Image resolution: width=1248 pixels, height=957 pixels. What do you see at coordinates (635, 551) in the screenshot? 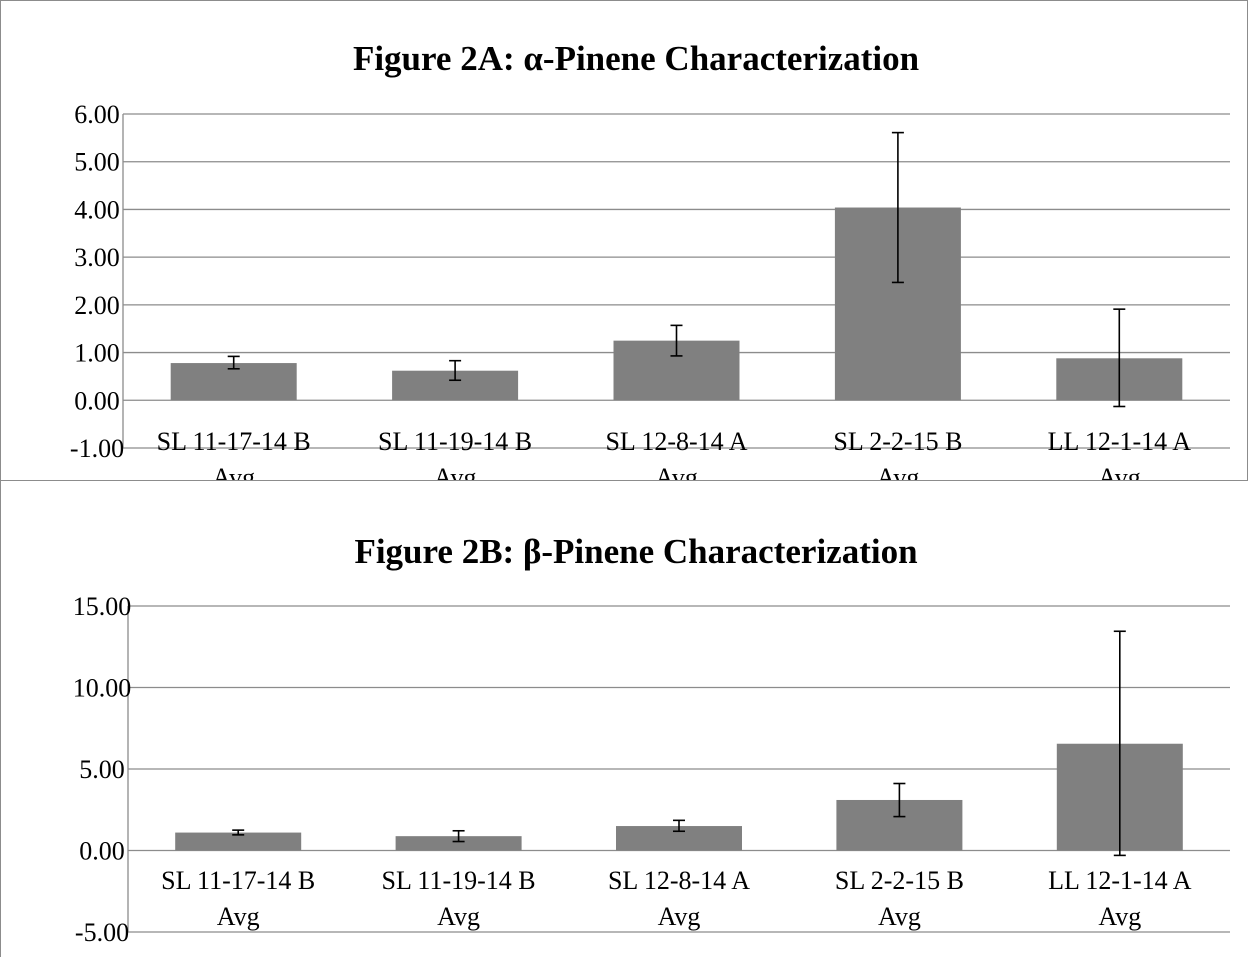
I see `chart-title: Figure 2B: β-Pinene Characterization` at bounding box center [635, 551].